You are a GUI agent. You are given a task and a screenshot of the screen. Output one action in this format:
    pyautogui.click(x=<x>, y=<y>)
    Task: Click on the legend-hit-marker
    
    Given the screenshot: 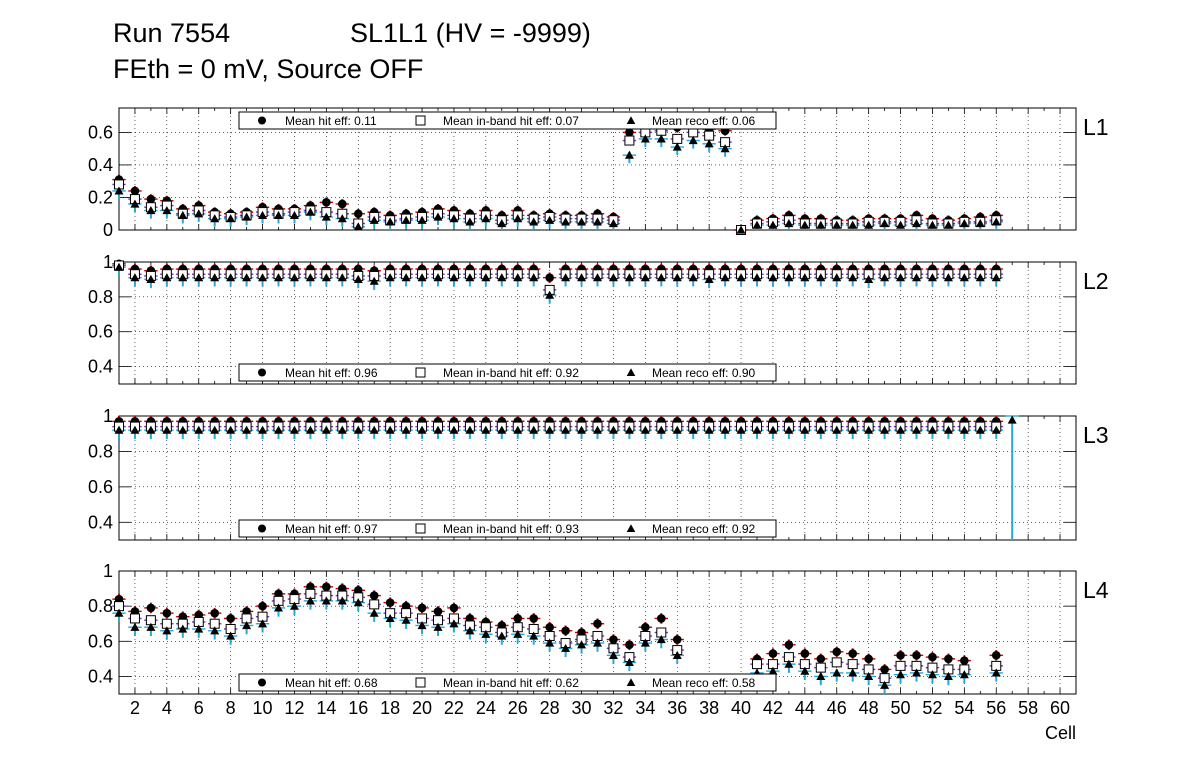 What is the action you would take?
    pyautogui.click(x=262, y=528)
    